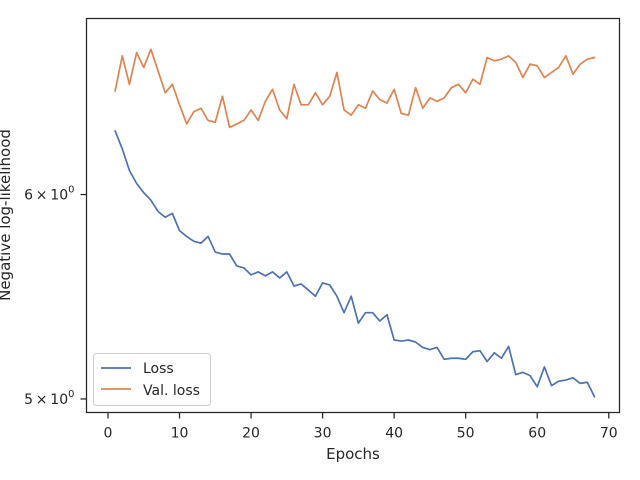 This screenshot has width=640, height=480. What do you see at coordinates (108, 434) in the screenshot?
I see `x-tick-label: 0` at bounding box center [108, 434].